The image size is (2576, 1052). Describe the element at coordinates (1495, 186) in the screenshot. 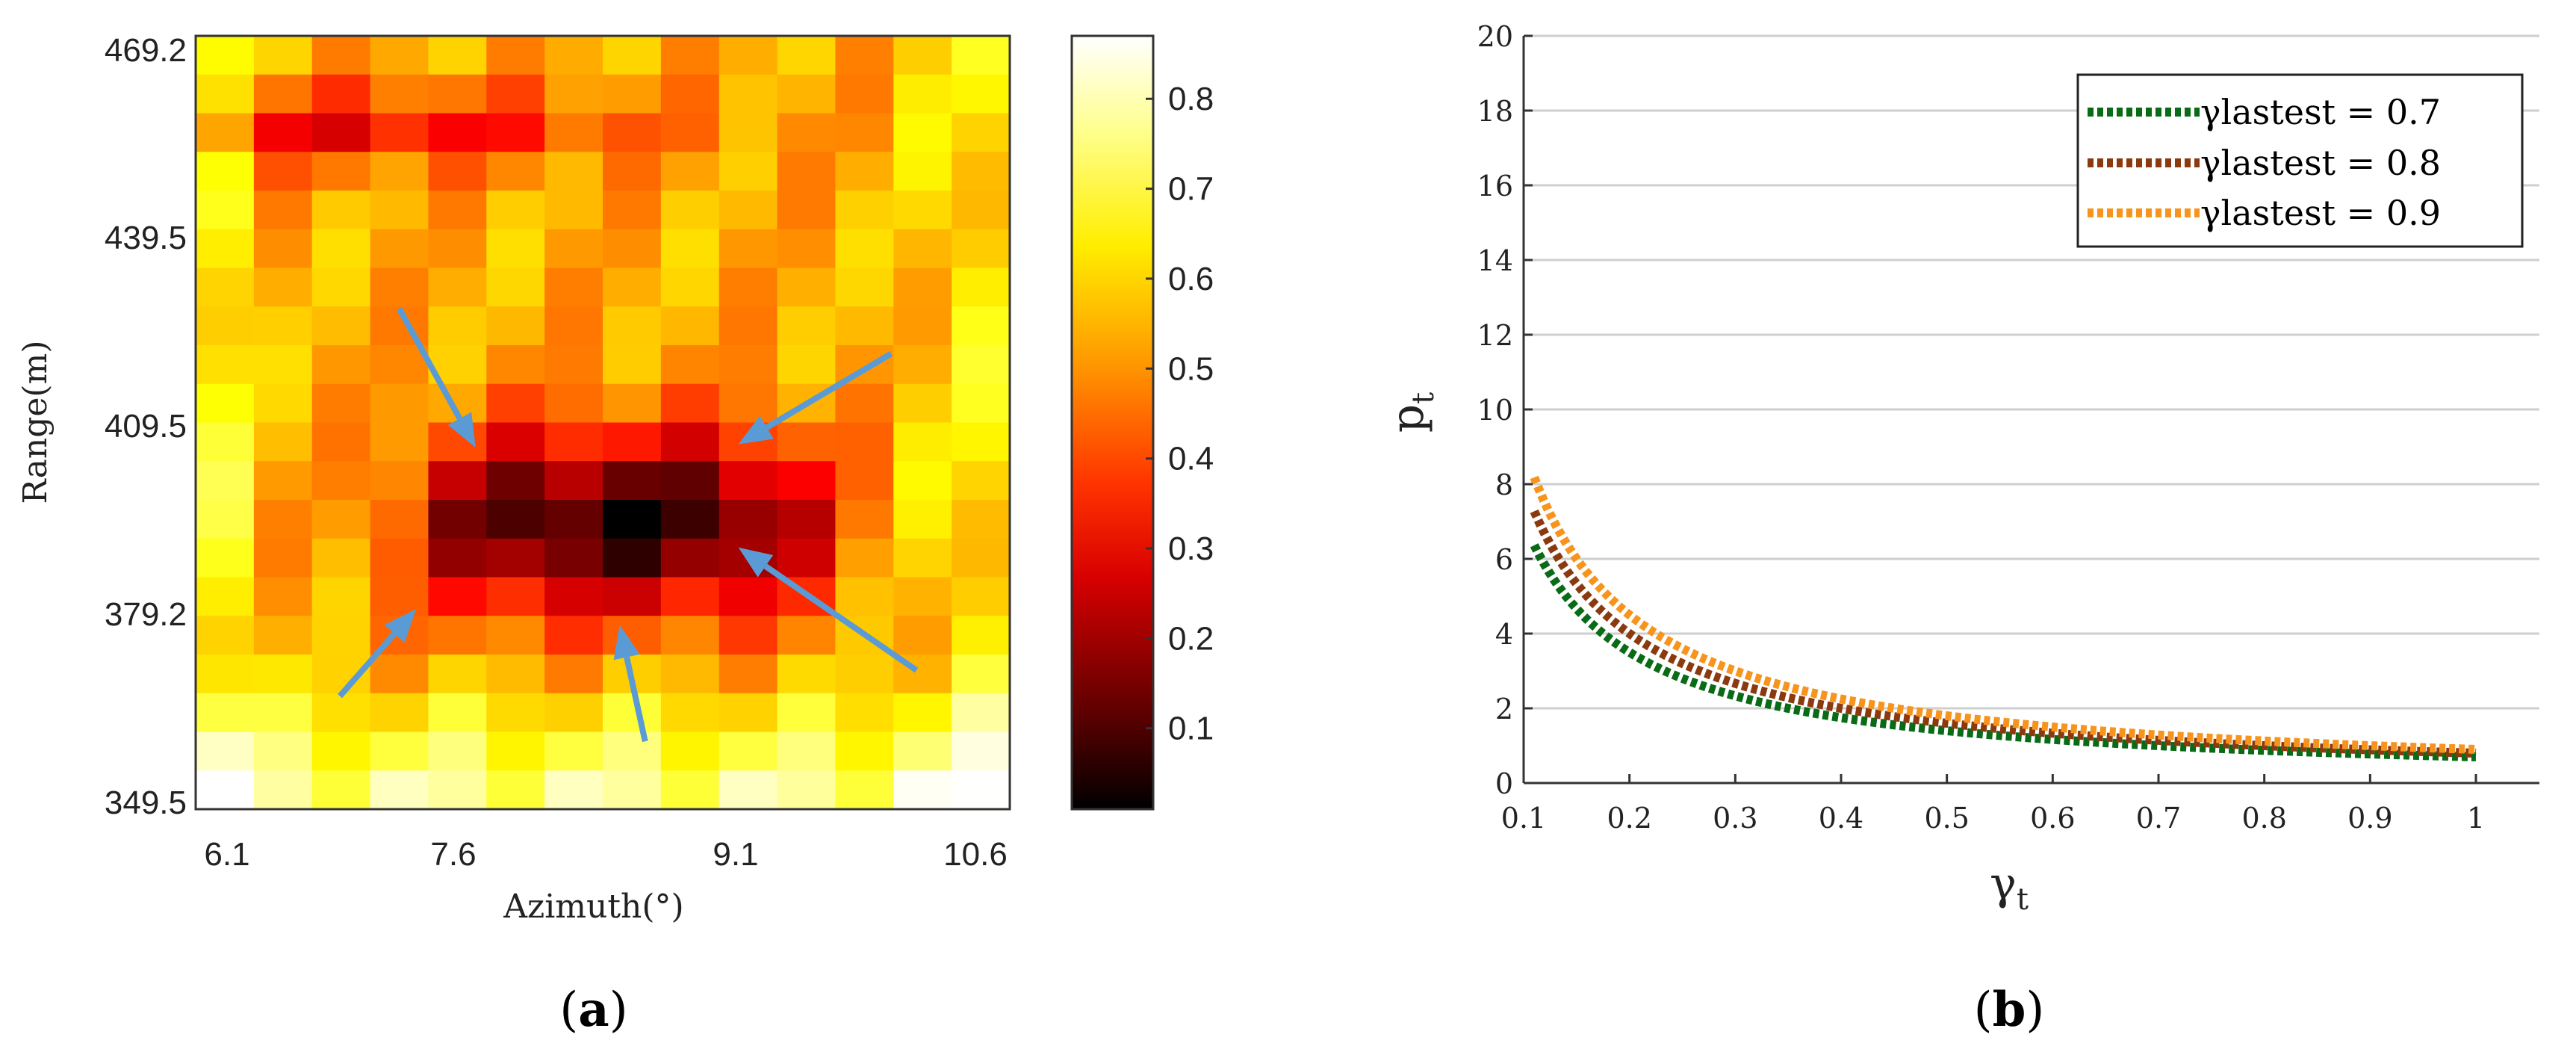

I see `y-tick-label: 16` at that location.